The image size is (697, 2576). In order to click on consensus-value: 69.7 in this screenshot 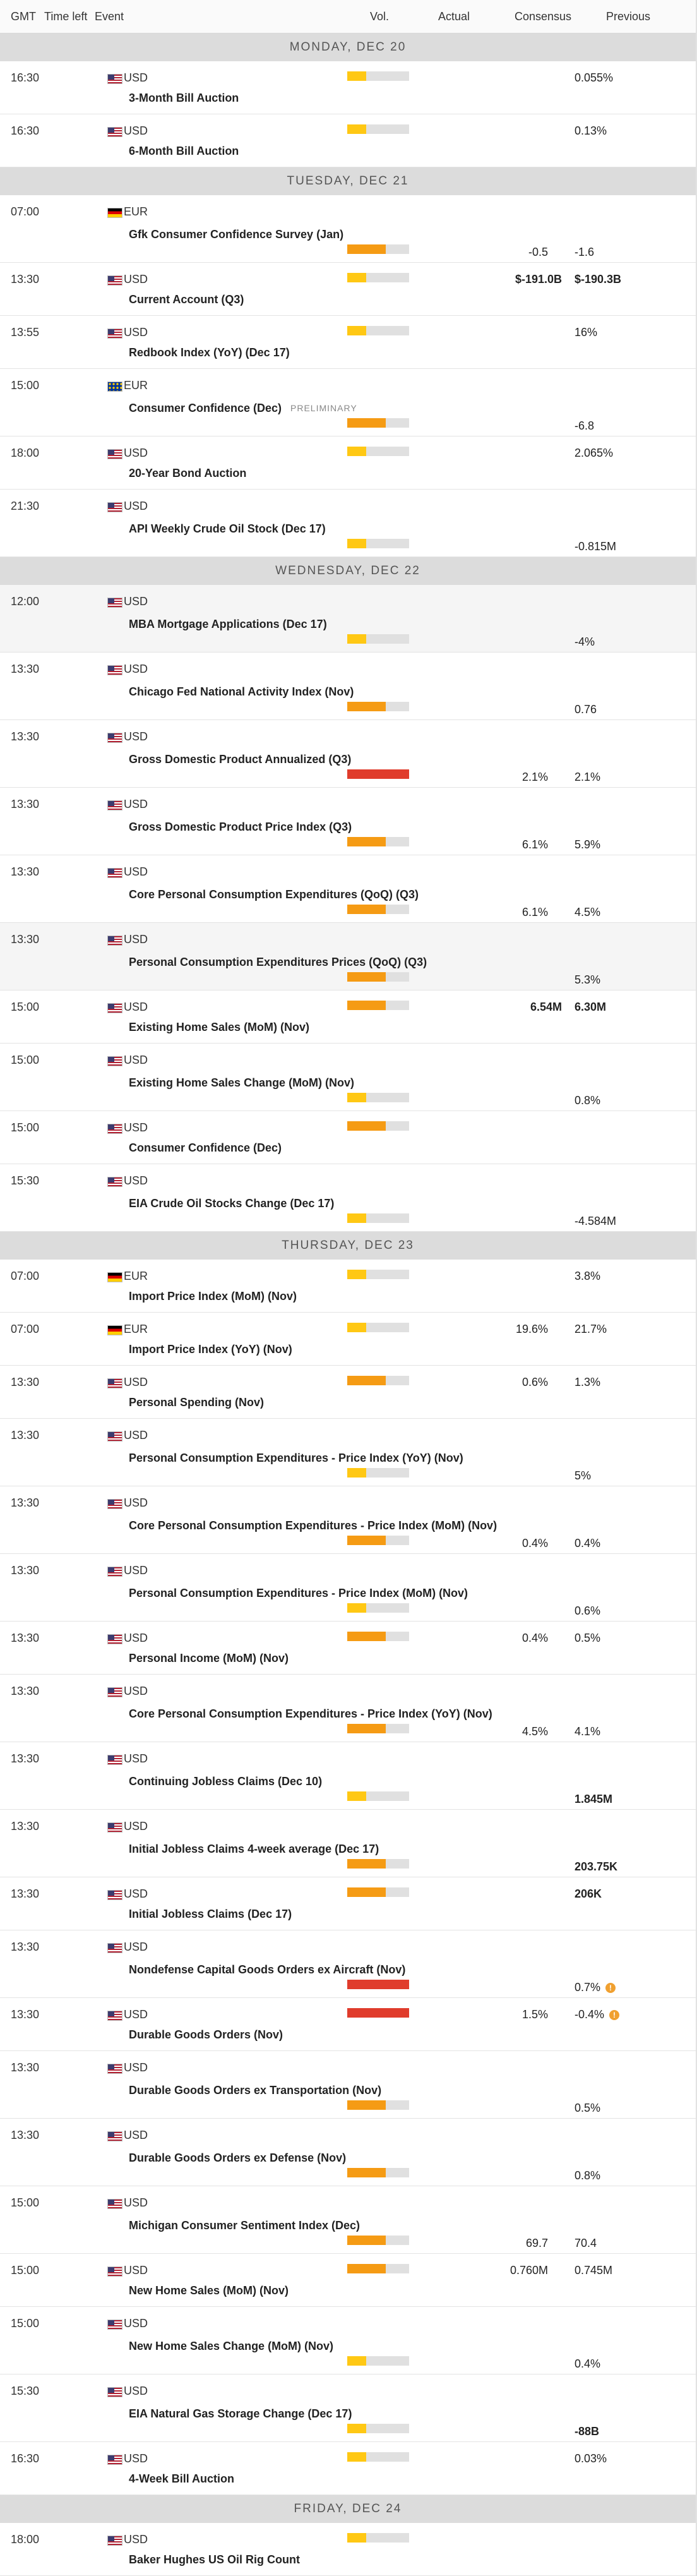, I will do `click(536, 2243)`.